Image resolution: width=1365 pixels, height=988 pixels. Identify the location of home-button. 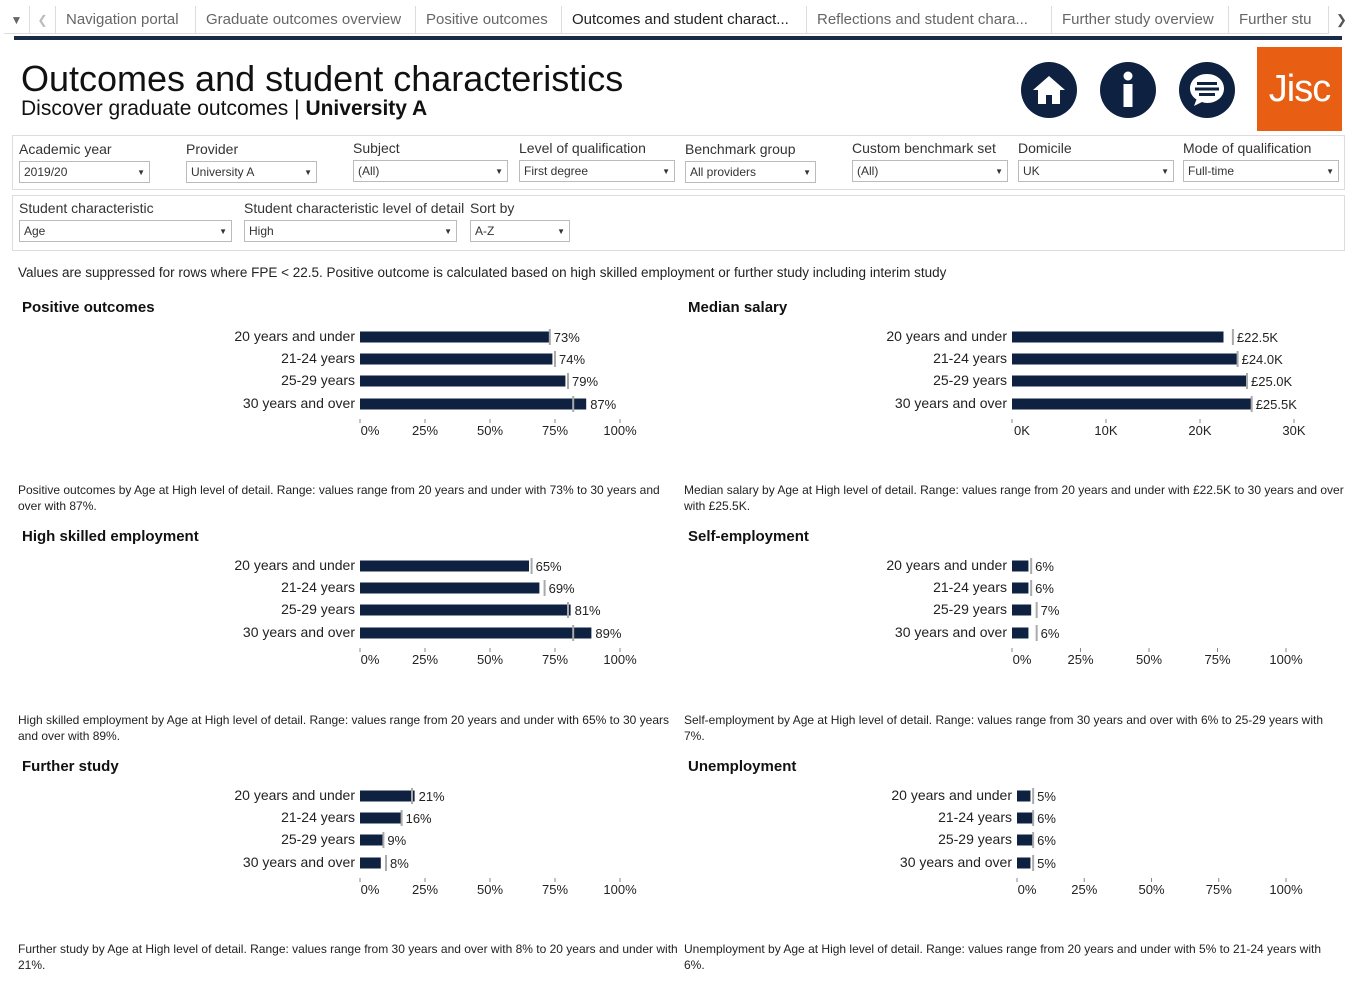
(1049, 90).